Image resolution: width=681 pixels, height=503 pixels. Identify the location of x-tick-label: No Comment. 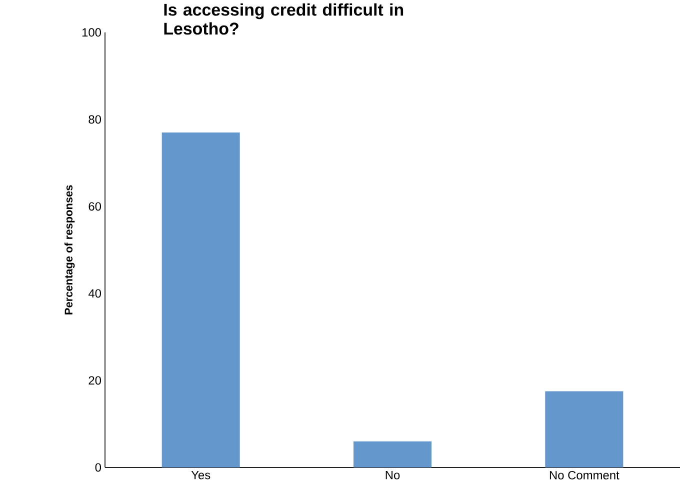
(585, 475).